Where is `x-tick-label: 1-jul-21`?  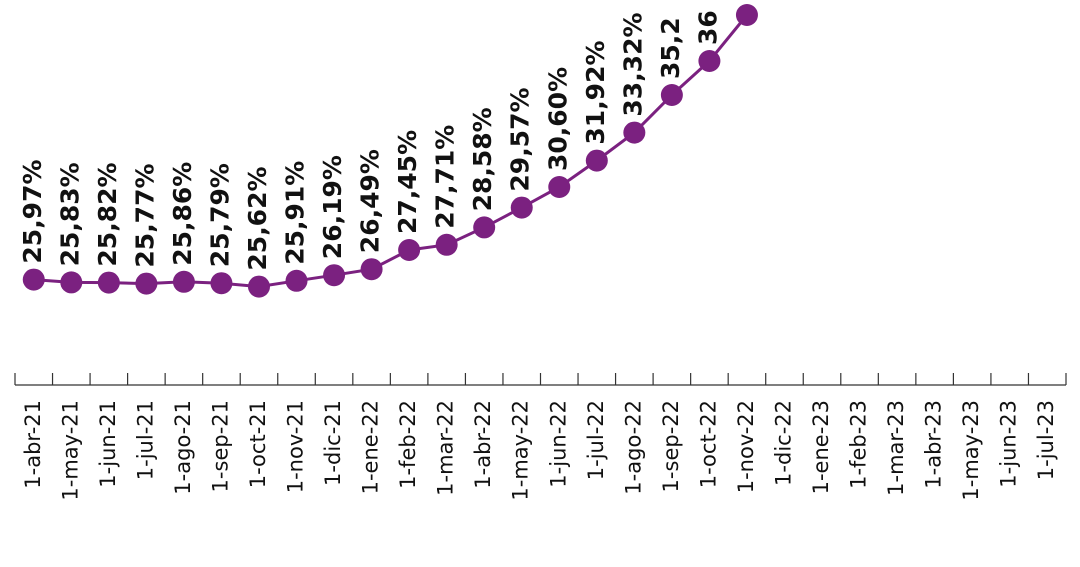
x-tick-label: 1-jul-21 is located at coordinates (145, 440).